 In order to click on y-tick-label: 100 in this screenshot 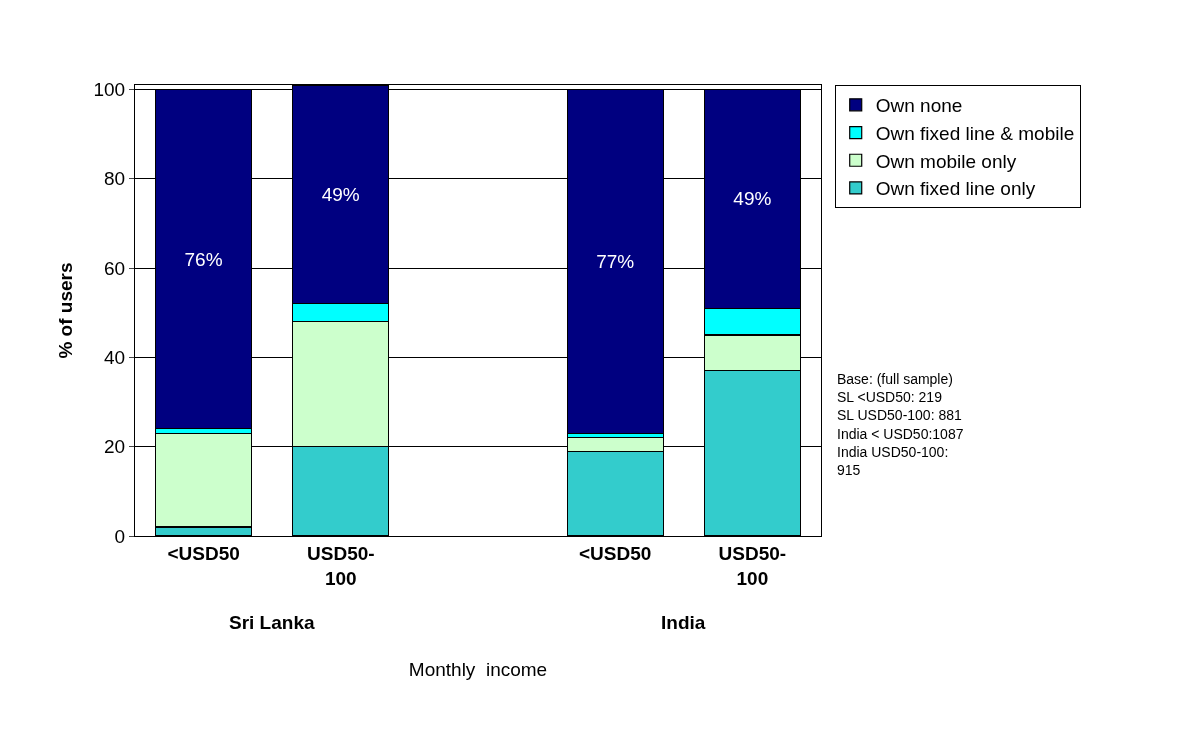, I will do `click(109, 90)`.